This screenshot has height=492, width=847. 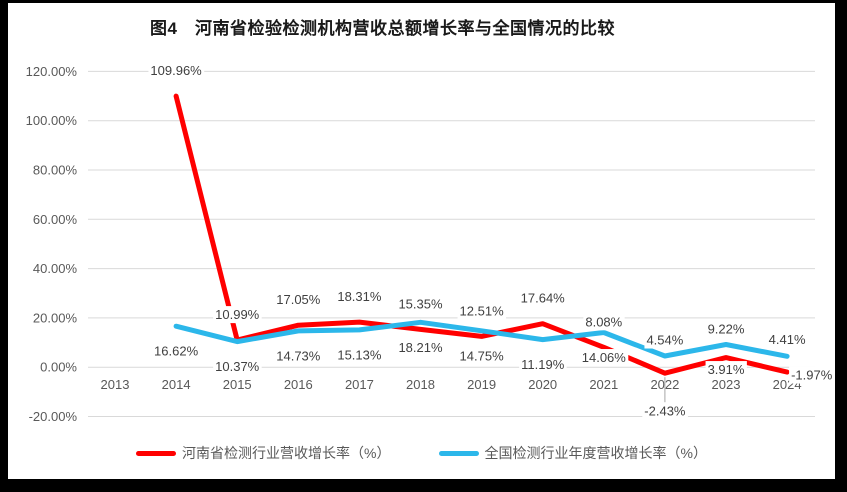 What do you see at coordinates (58, 367) in the screenshot?
I see `y-axis-label-0: 0.00%` at bounding box center [58, 367].